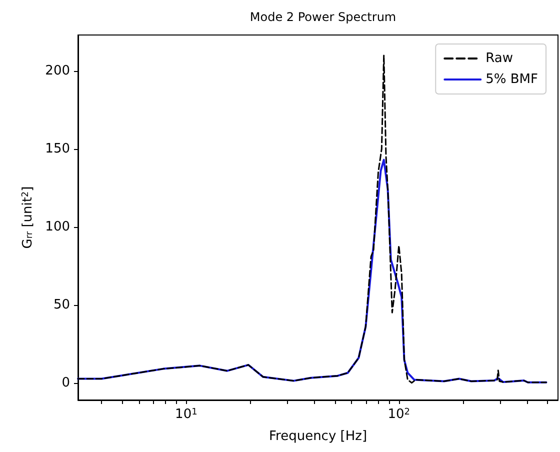  I want to click on y-tick-label: 200, so click(57, 70).